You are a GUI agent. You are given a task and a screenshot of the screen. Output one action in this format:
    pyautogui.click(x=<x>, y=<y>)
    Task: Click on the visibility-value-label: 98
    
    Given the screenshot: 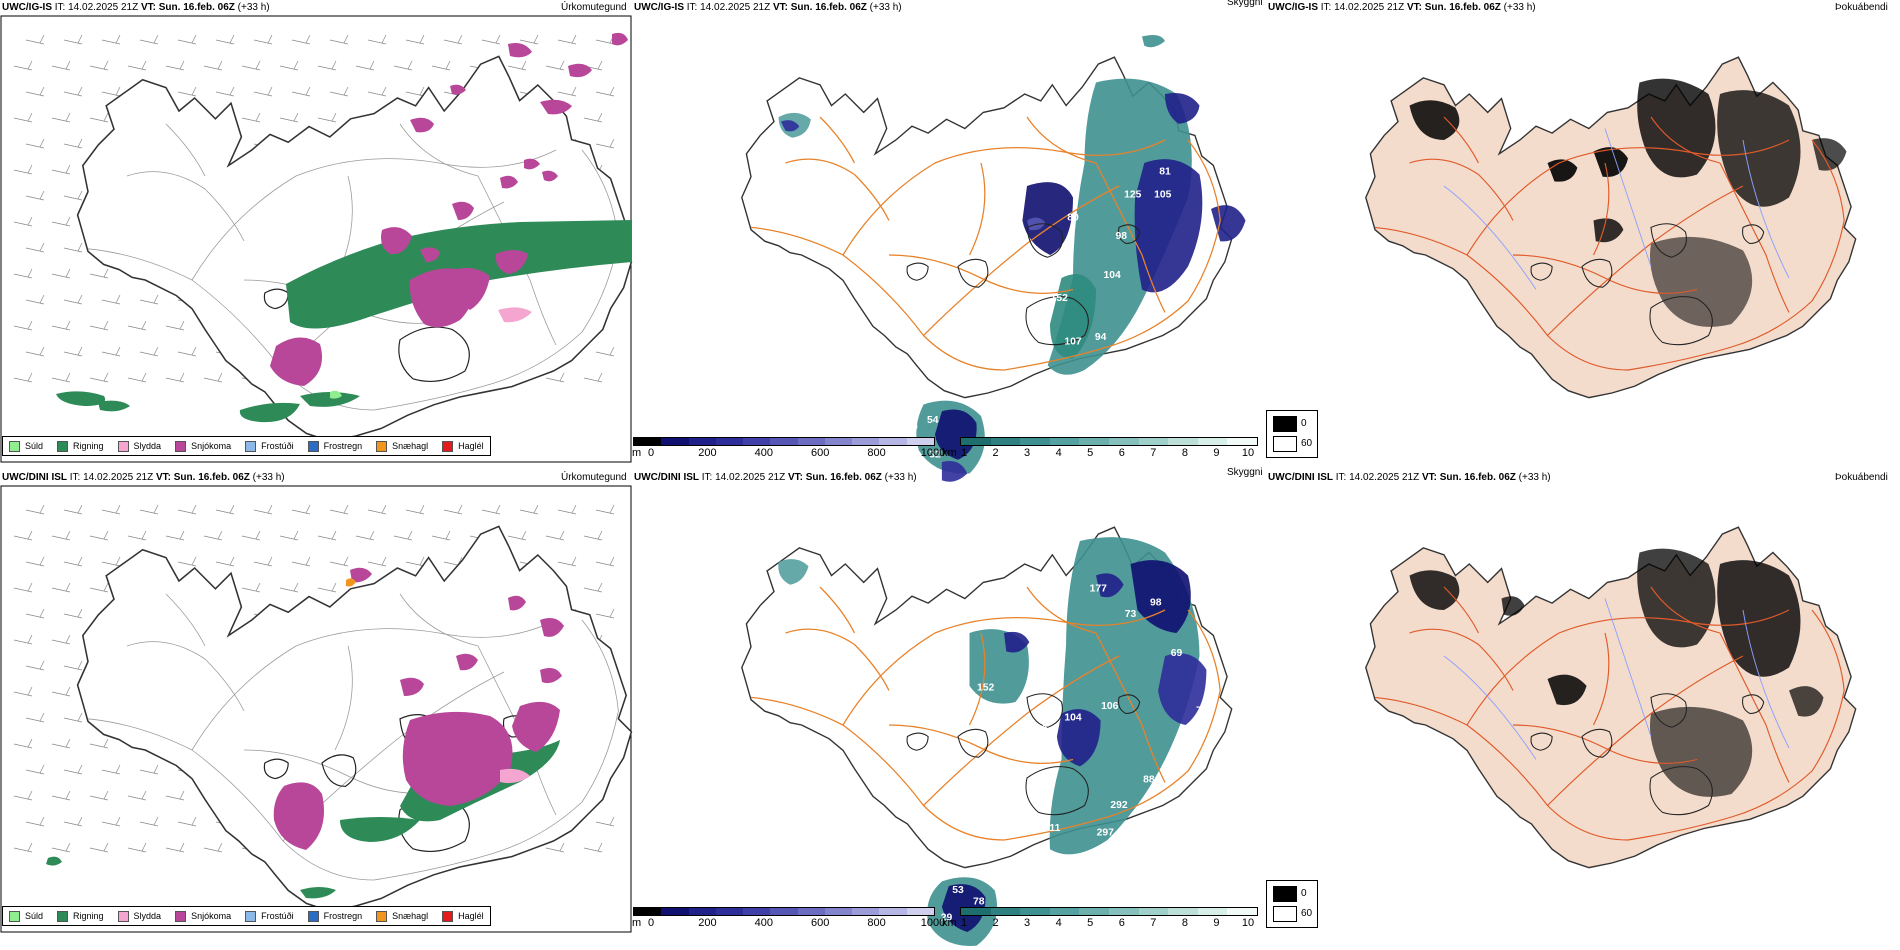 What is the action you would take?
    pyautogui.click(x=1122, y=236)
    